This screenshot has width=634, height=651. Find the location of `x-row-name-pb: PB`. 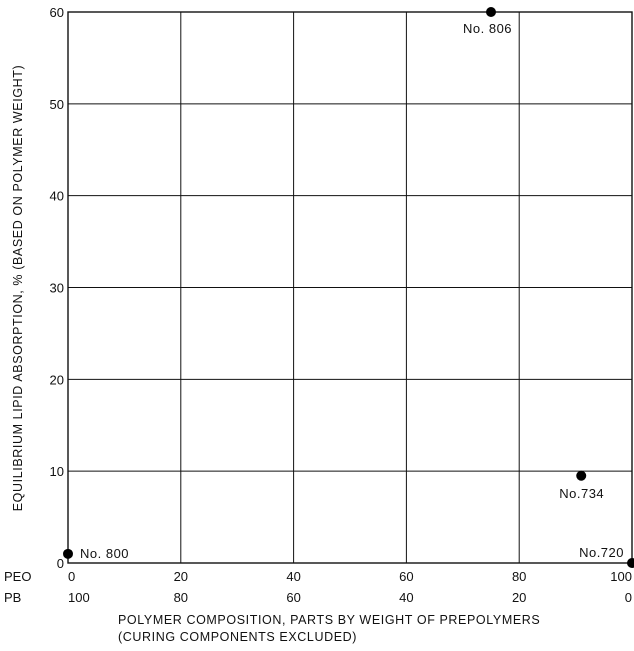

x-row-name-pb: PB is located at coordinates (12, 597).